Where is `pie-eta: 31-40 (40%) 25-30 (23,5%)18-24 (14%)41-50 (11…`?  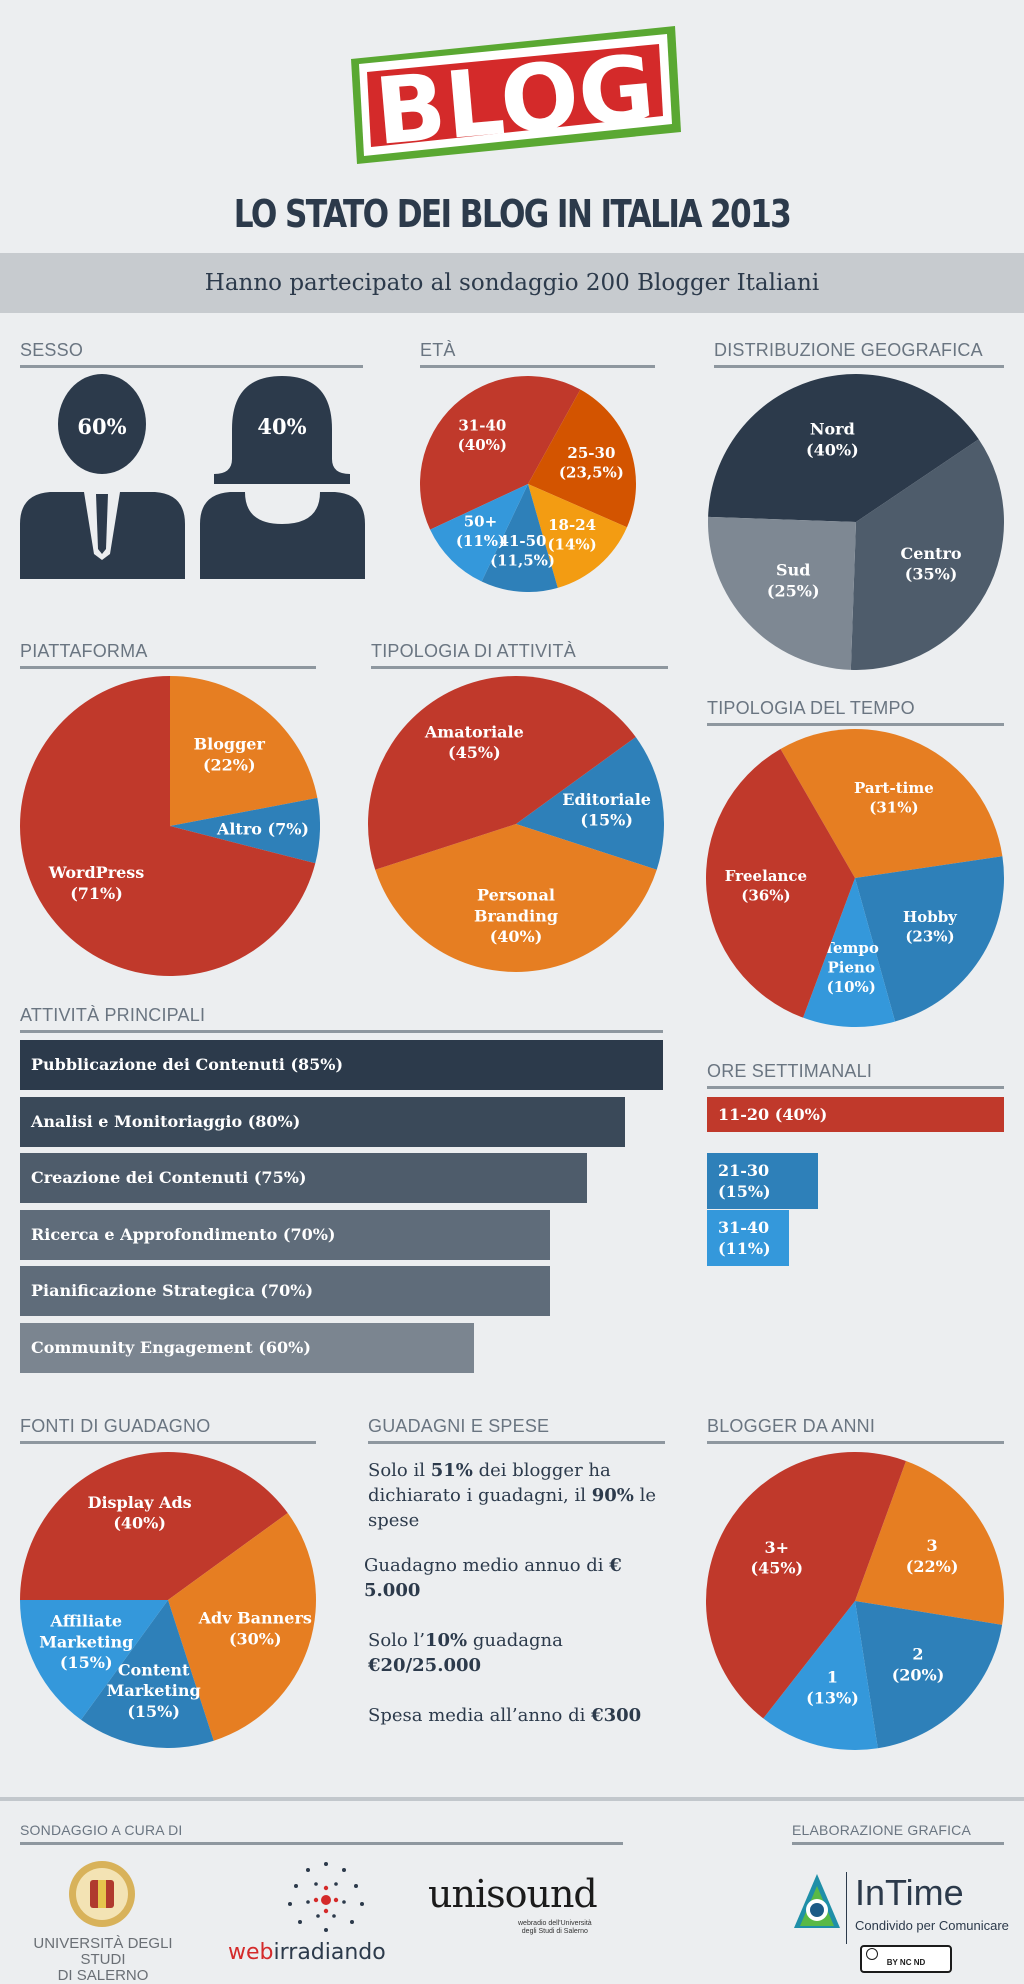 pie-eta: 31-40 (40%) 25-30 (23,5%)18-24 (14%)41-50 (11… is located at coordinates (528, 484).